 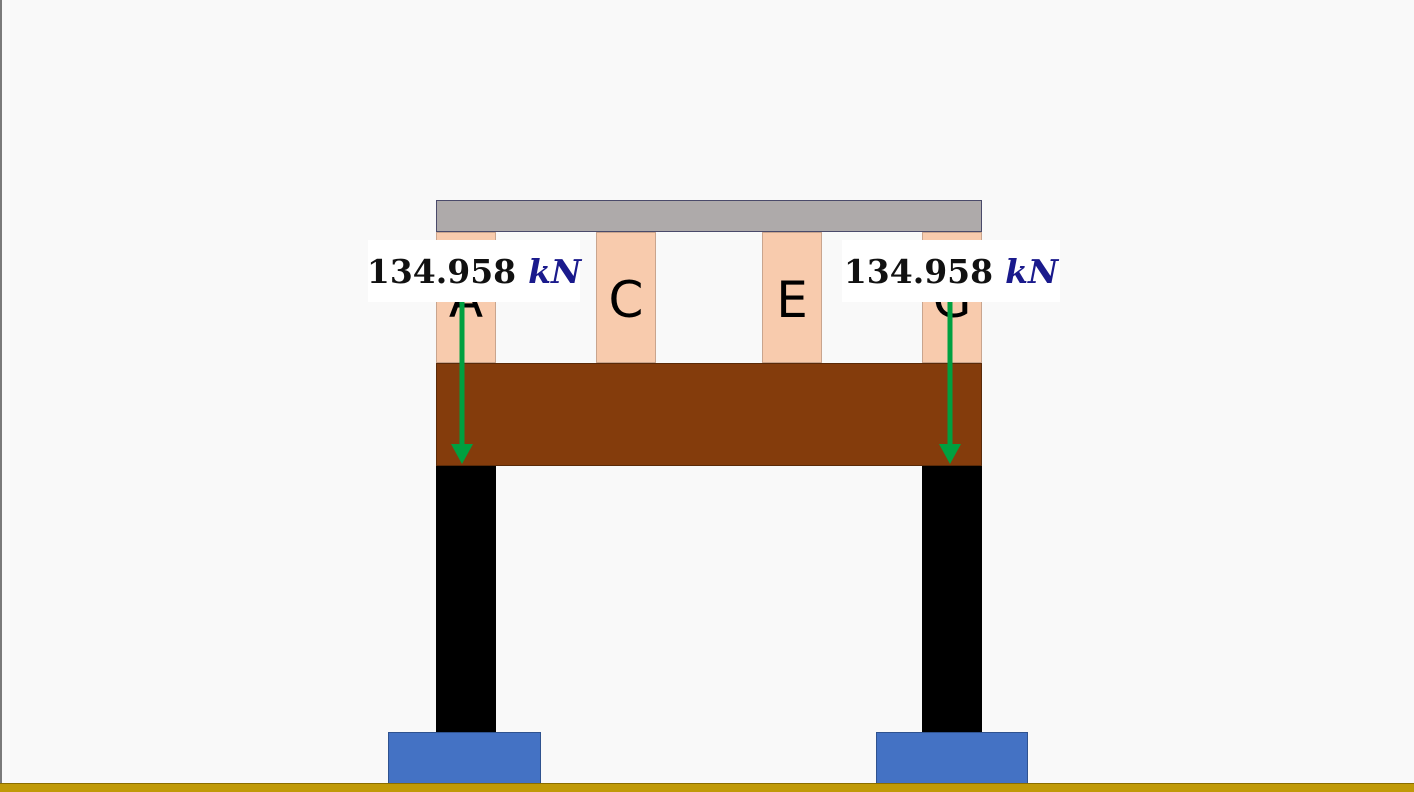 I want to click on footing-right, so click(x=952, y=758).